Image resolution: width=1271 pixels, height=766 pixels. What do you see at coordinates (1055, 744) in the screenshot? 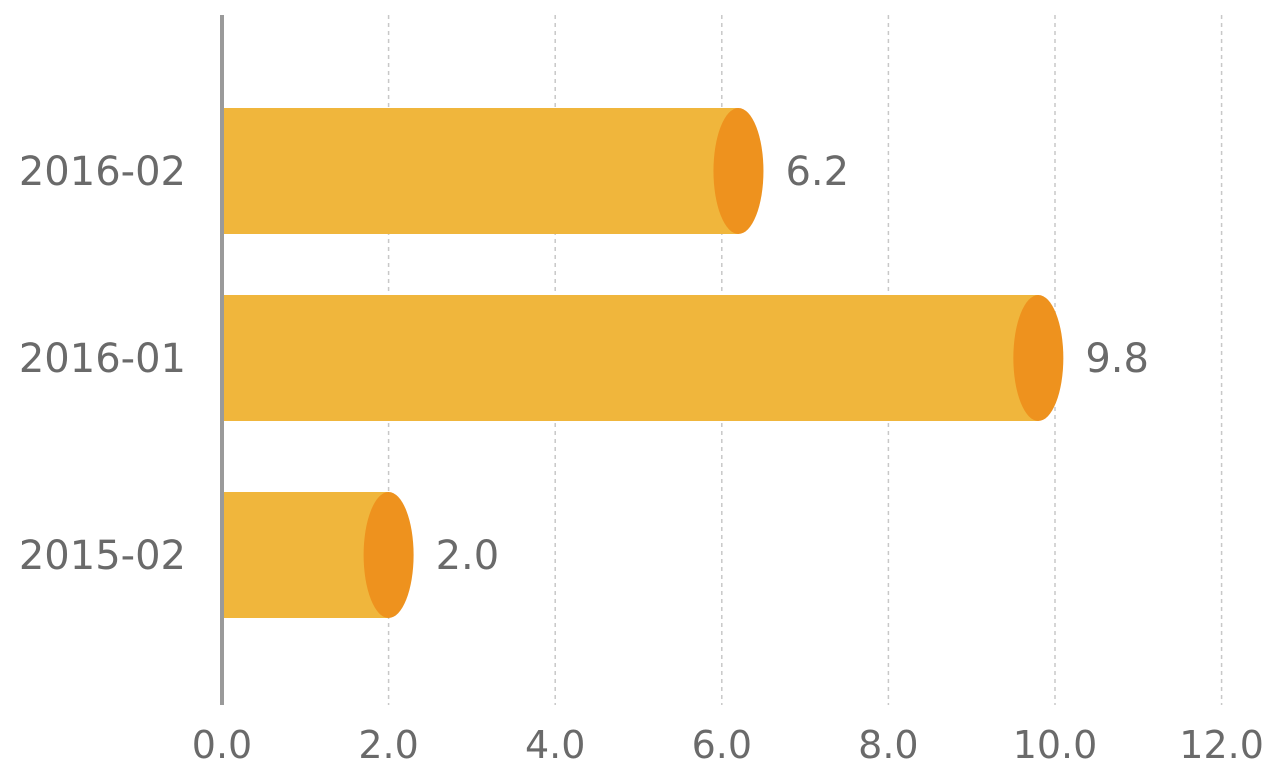
I see `x-tick-label: 10.0` at bounding box center [1055, 744].